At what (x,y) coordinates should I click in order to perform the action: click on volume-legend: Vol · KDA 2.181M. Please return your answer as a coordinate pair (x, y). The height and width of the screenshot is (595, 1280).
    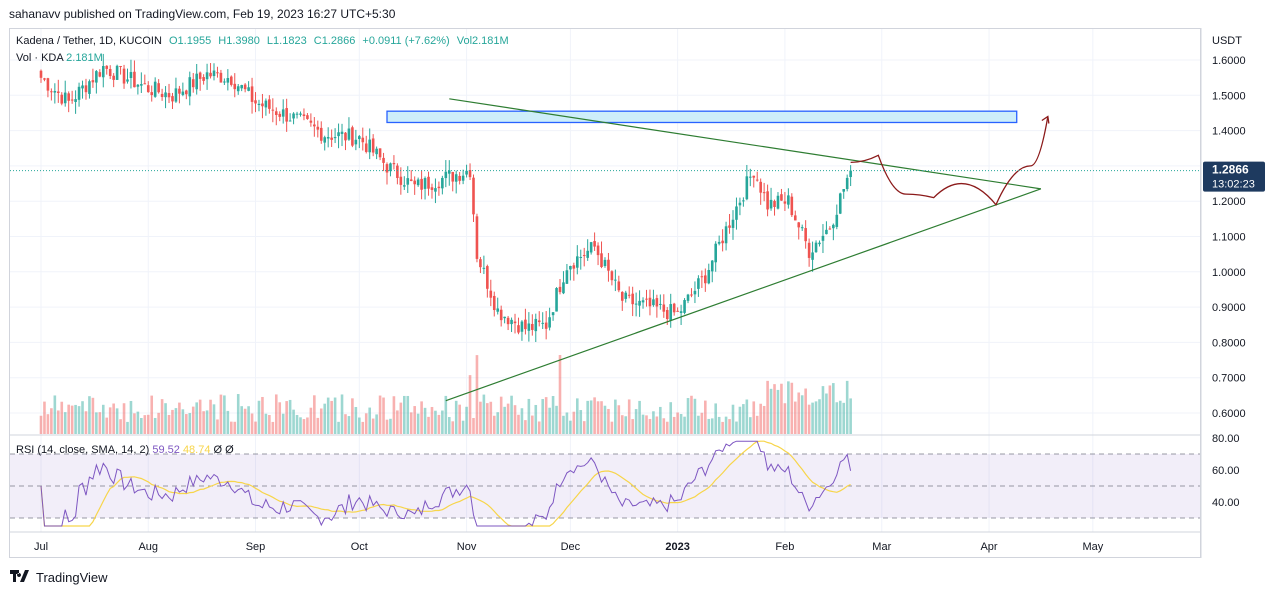
    Looking at the image, I should click on (59, 58).